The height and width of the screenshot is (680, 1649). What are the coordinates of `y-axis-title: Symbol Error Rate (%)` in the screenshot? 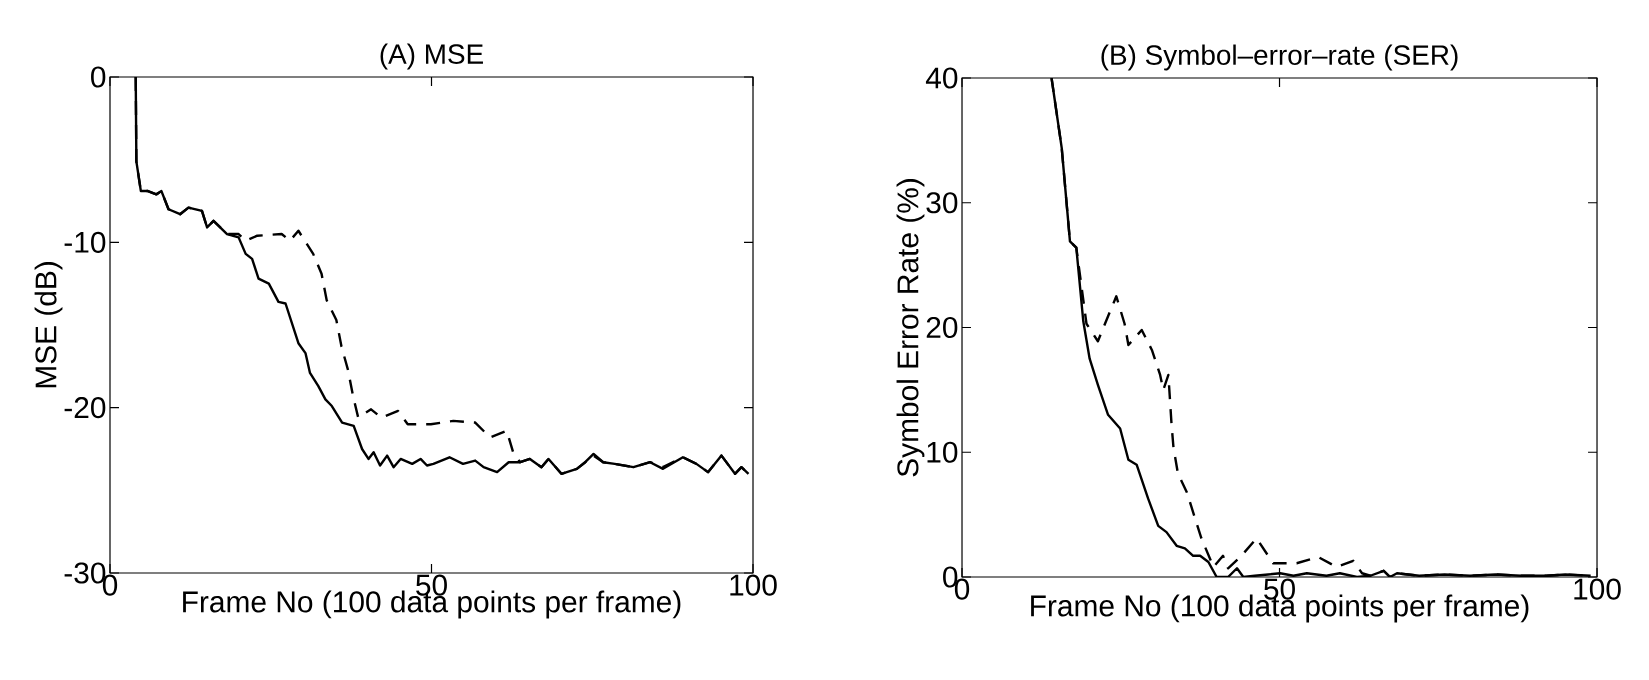 It's located at (910, 328).